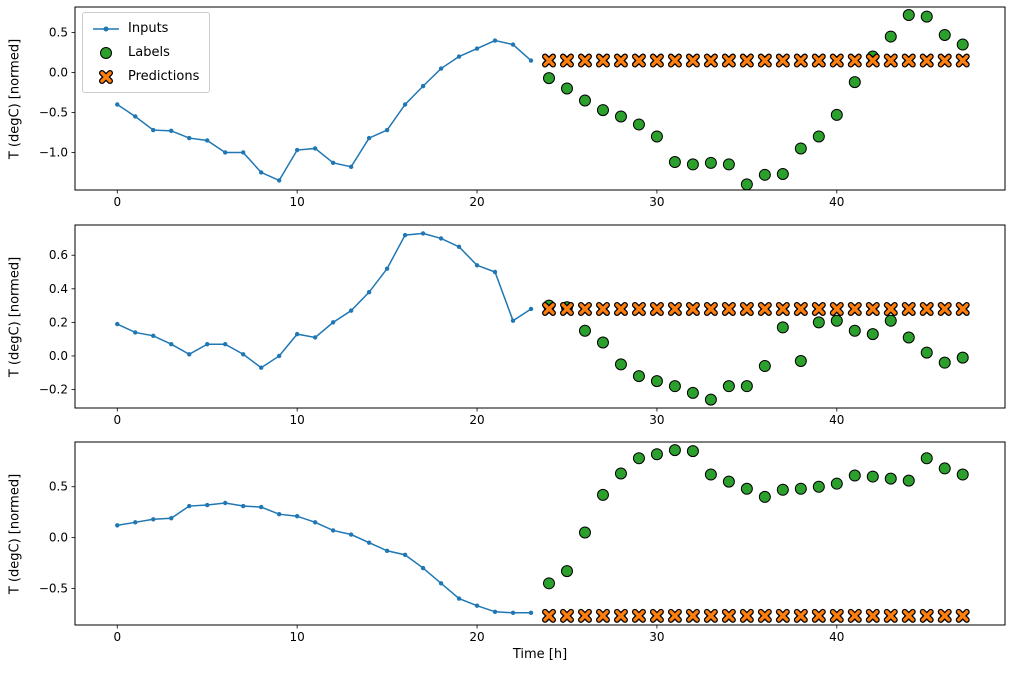 The height and width of the screenshot is (679, 1012). I want to click on y-tick-label: −1.0, so click(53, 152).